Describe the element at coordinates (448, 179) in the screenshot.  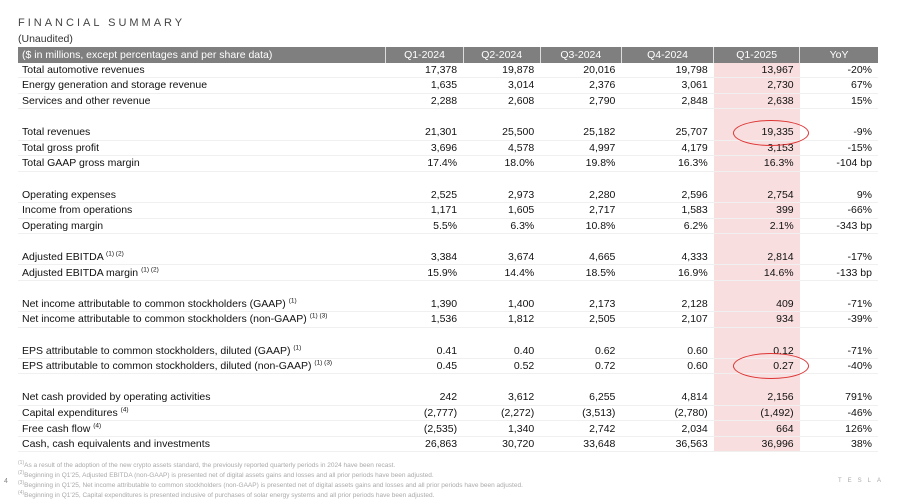
I see `spacer-row` at that location.